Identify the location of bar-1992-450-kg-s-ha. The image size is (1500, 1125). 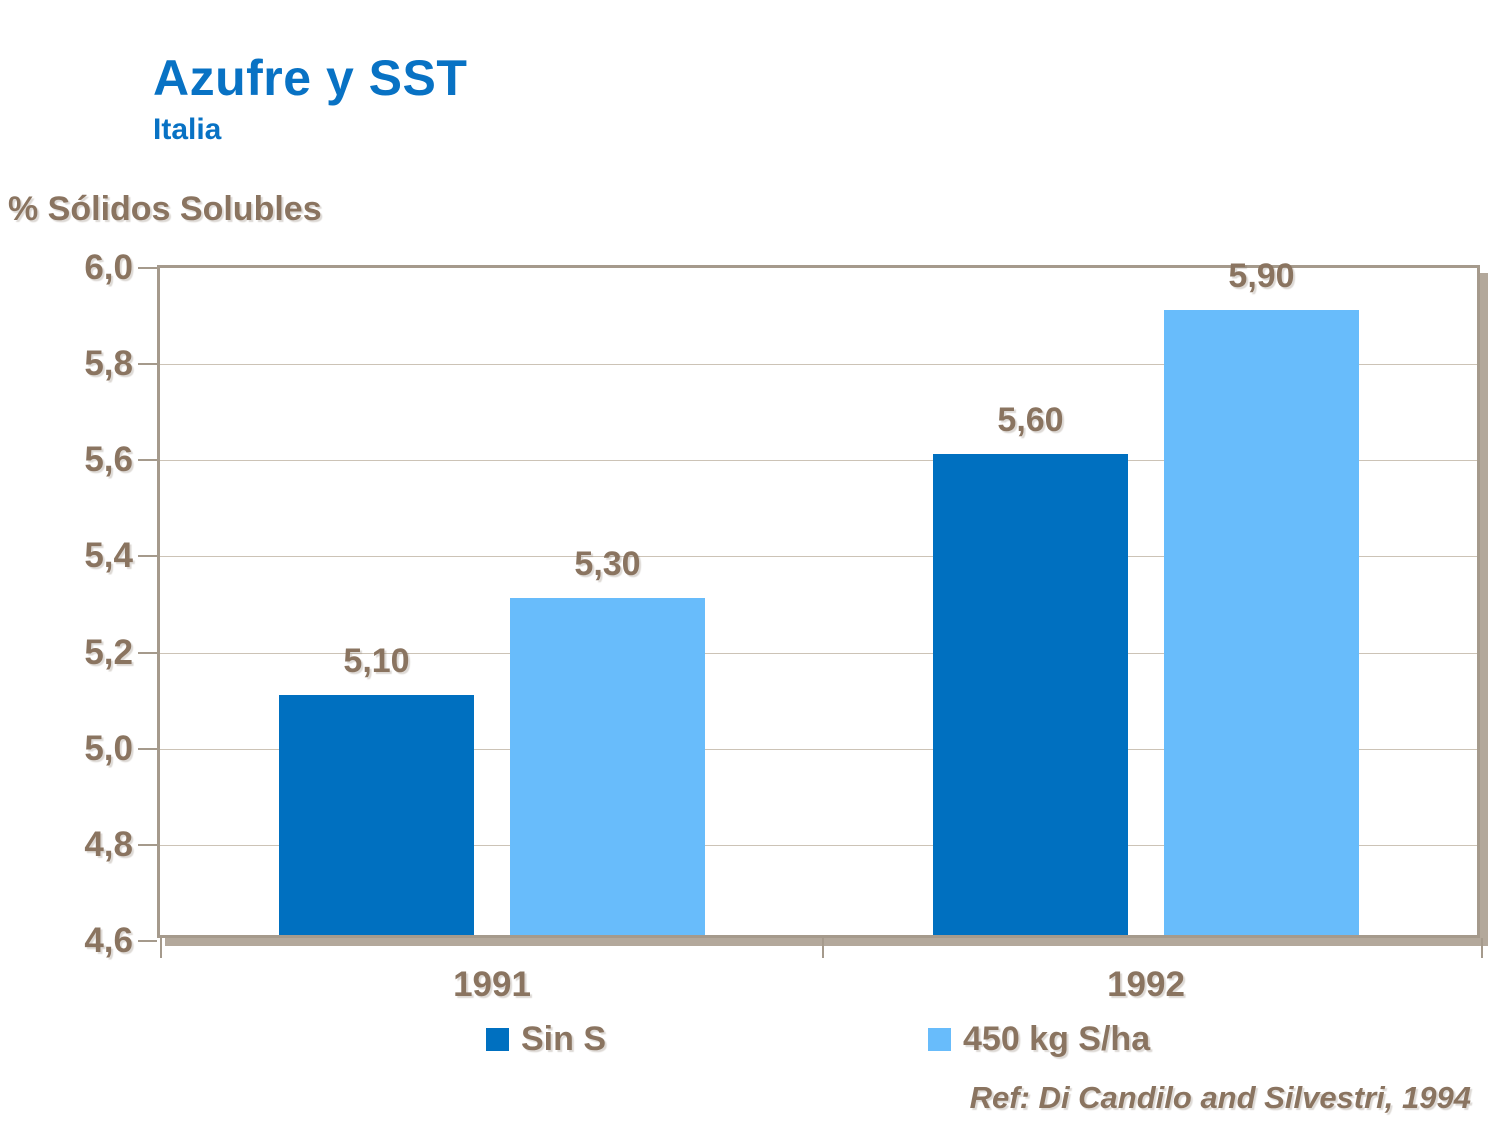
(1261, 622).